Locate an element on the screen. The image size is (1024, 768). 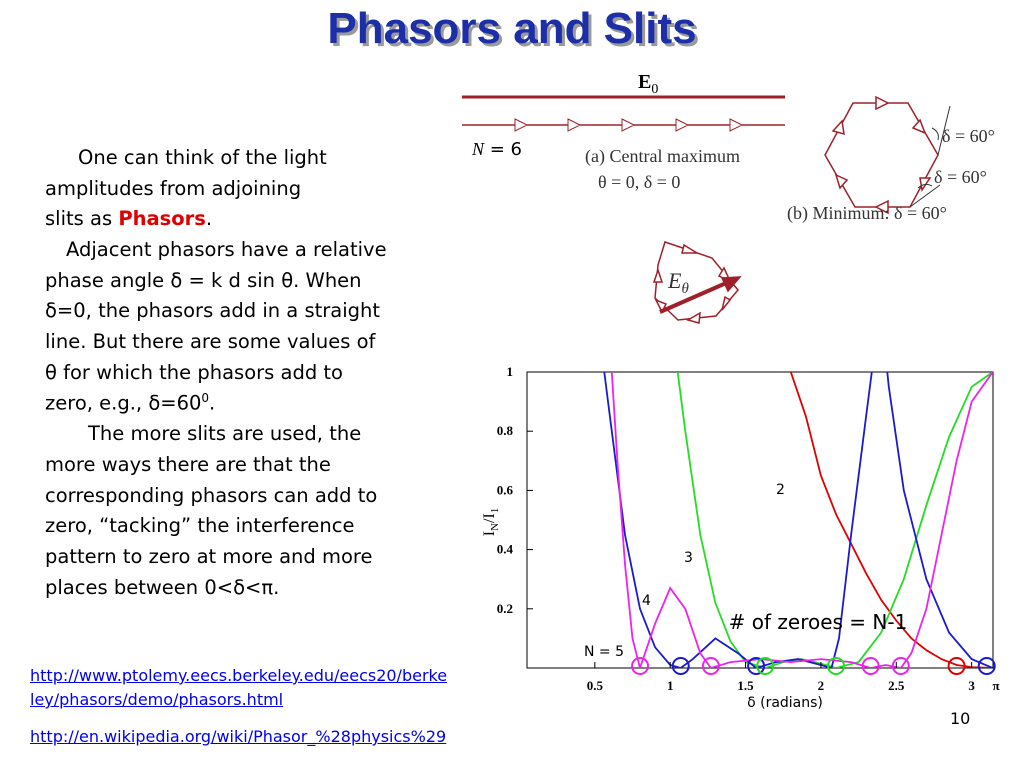
label: Eθ is located at coordinates (678, 282).